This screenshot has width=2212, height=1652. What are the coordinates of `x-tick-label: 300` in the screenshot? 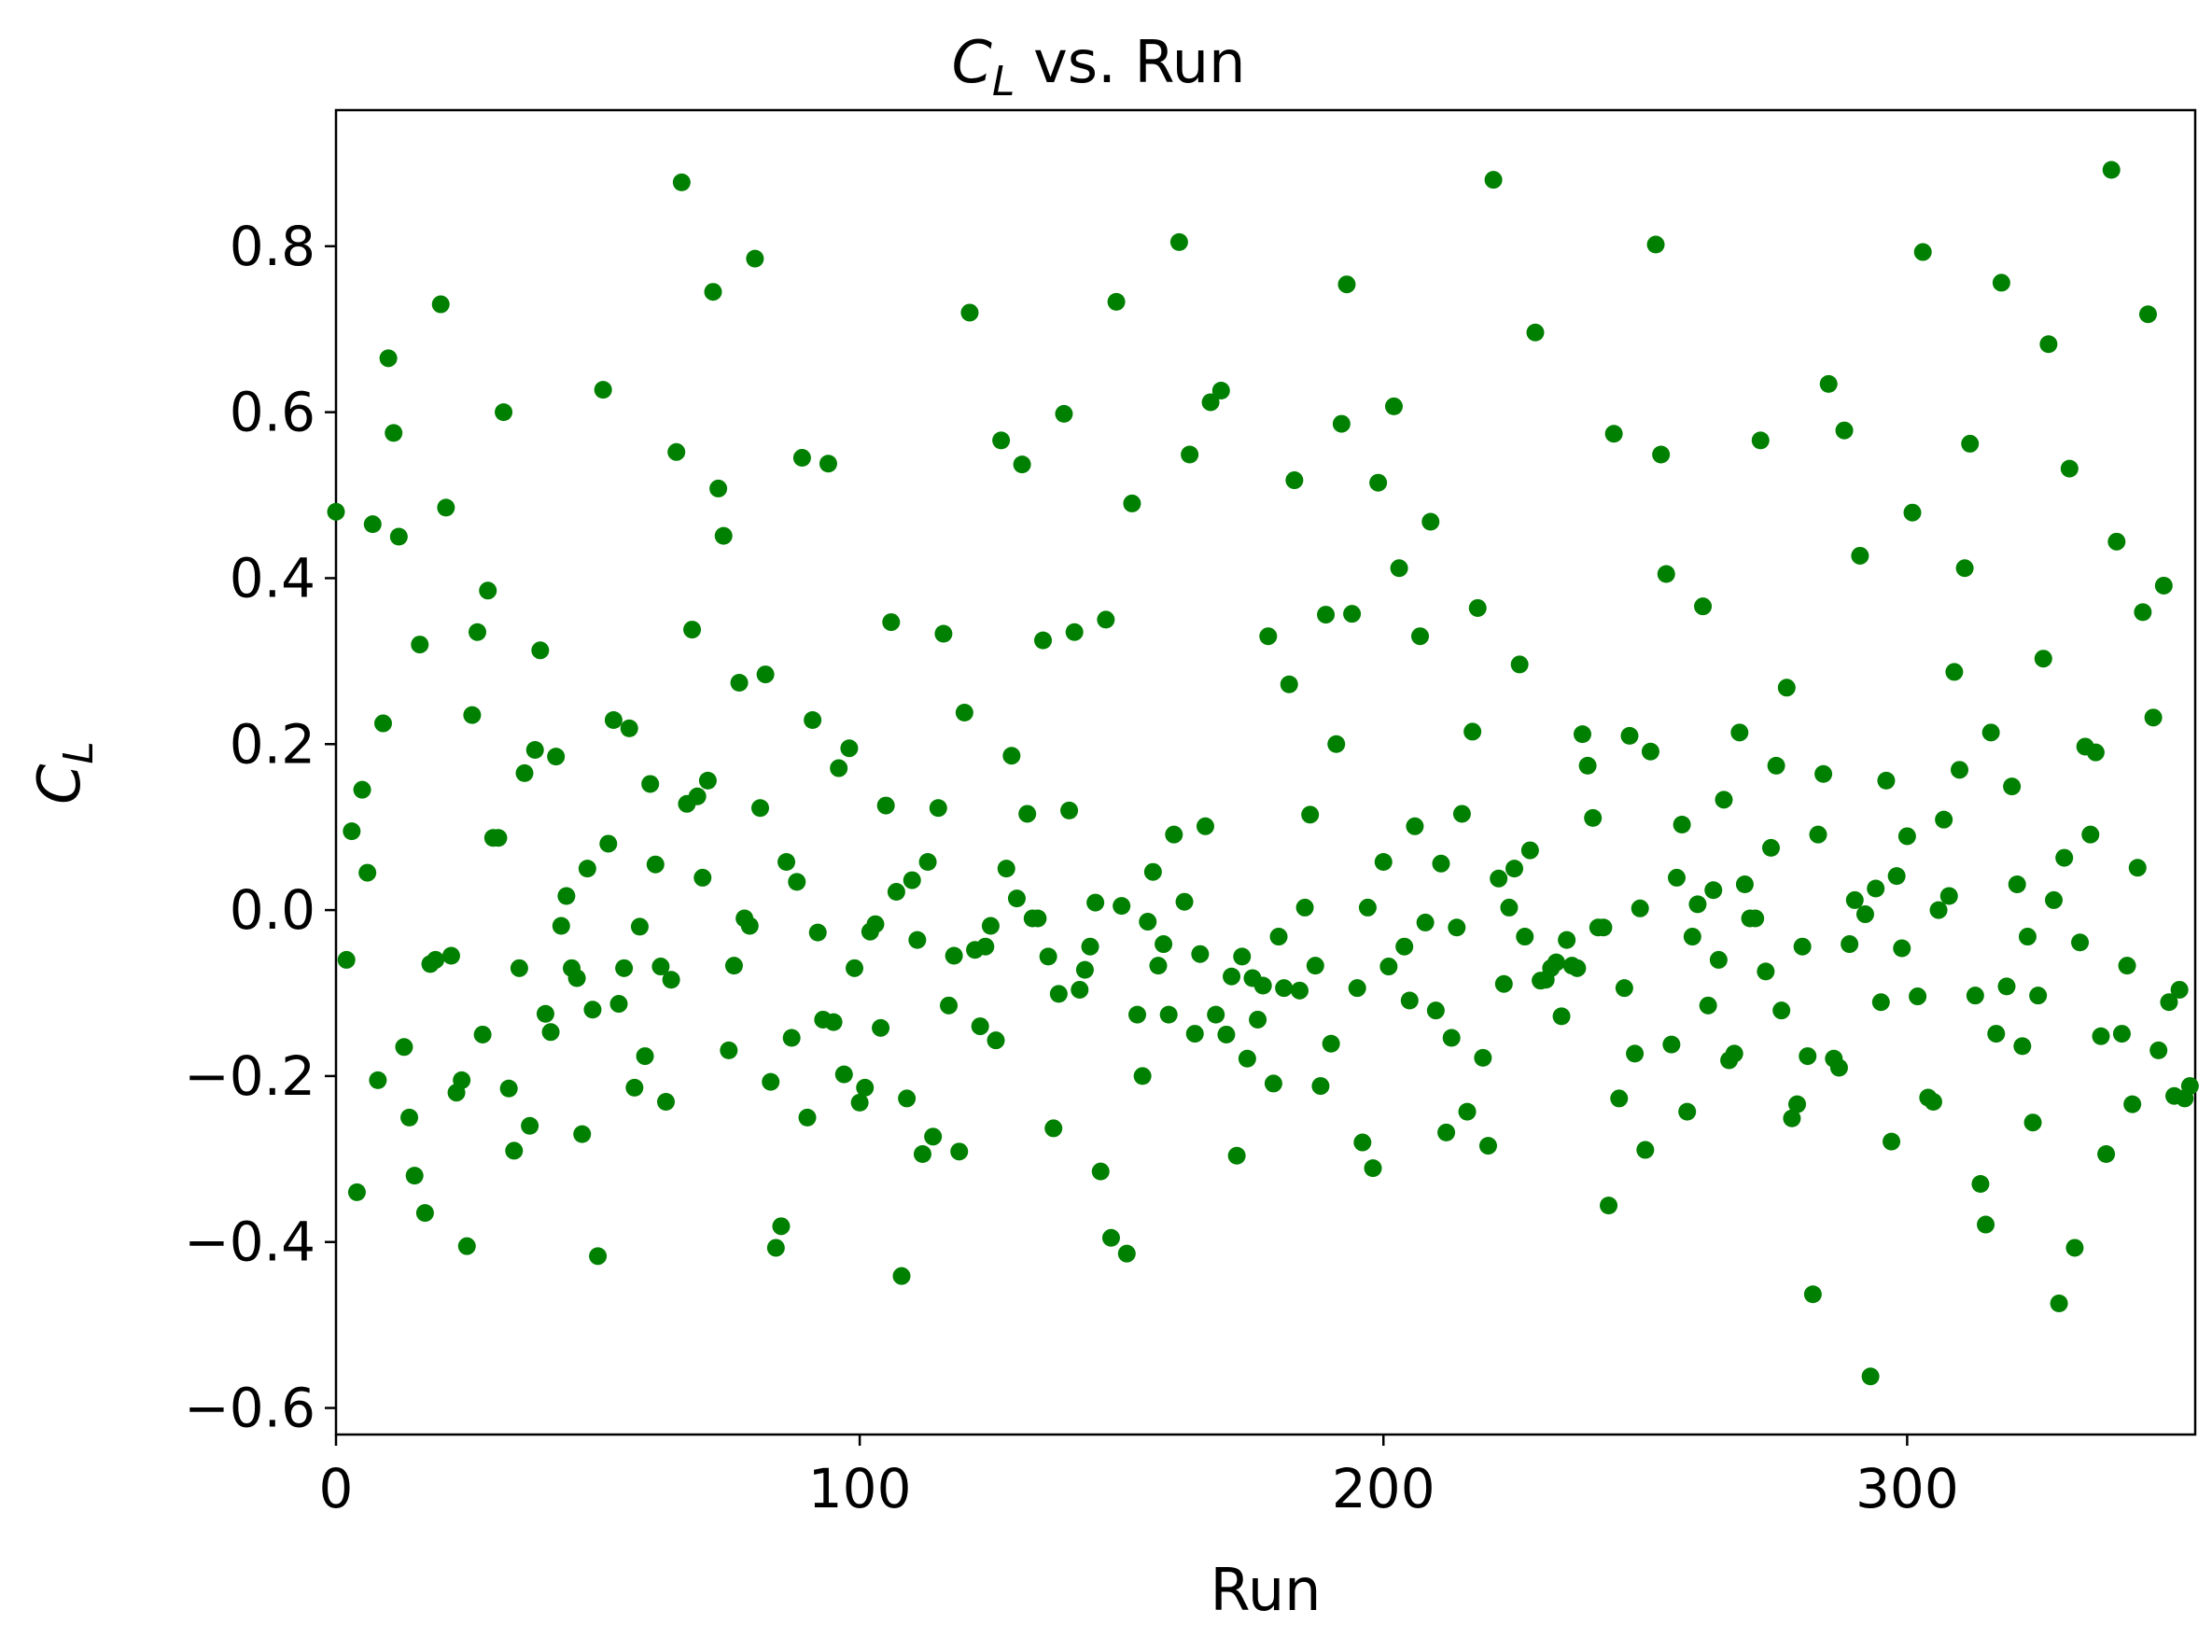 It's located at (1907, 1488).